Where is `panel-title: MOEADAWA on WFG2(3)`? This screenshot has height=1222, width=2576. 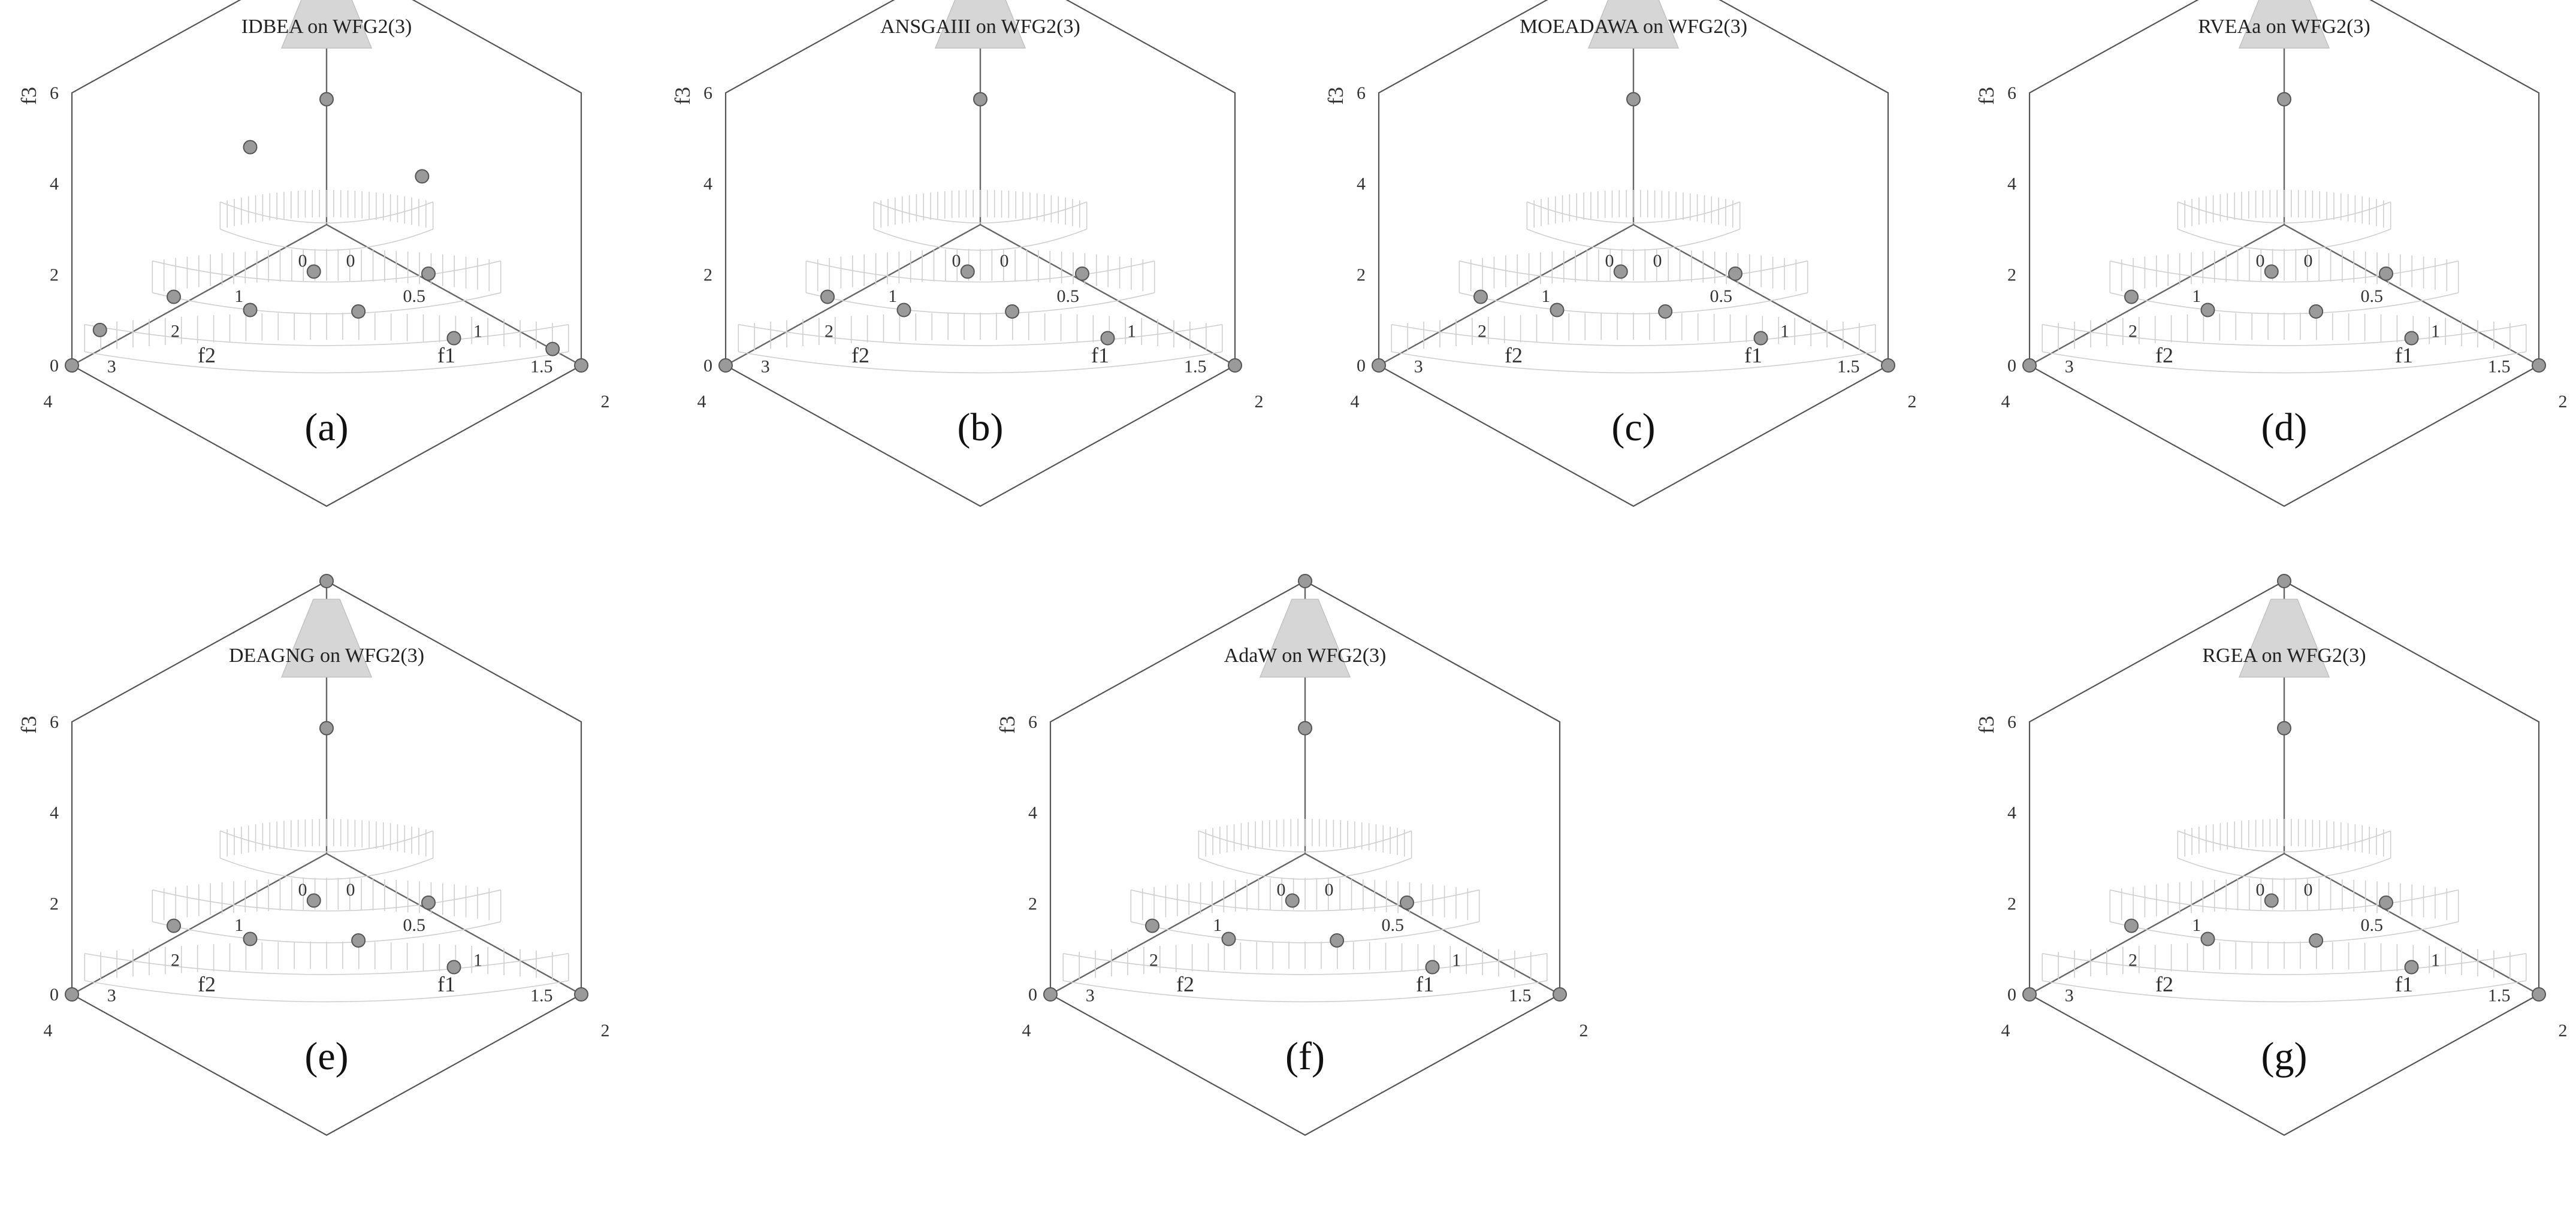 panel-title: MOEADAWA on WFG2(3) is located at coordinates (1634, 27).